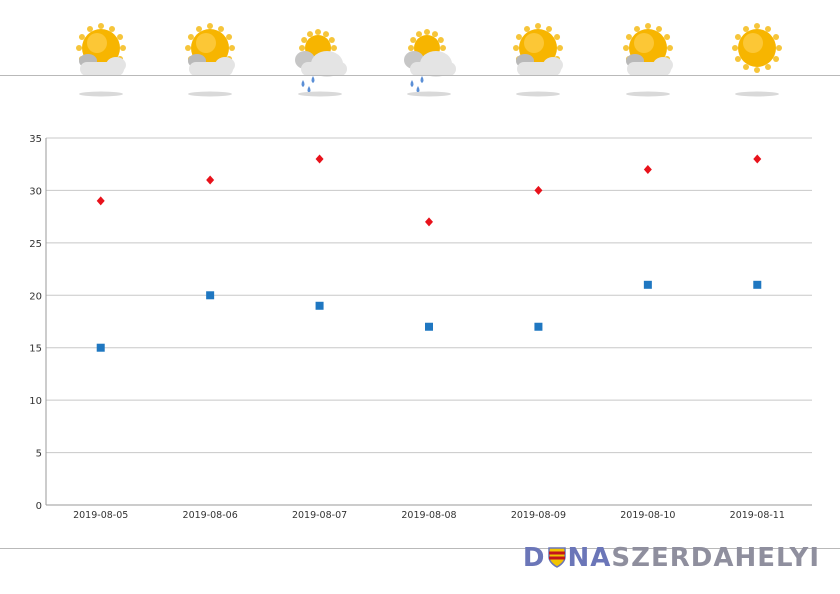 Image resolution: width=840 pixels, height=594 pixels. Describe the element at coordinates (35, 349) in the screenshot. I see `y-tick-label: 15` at that location.